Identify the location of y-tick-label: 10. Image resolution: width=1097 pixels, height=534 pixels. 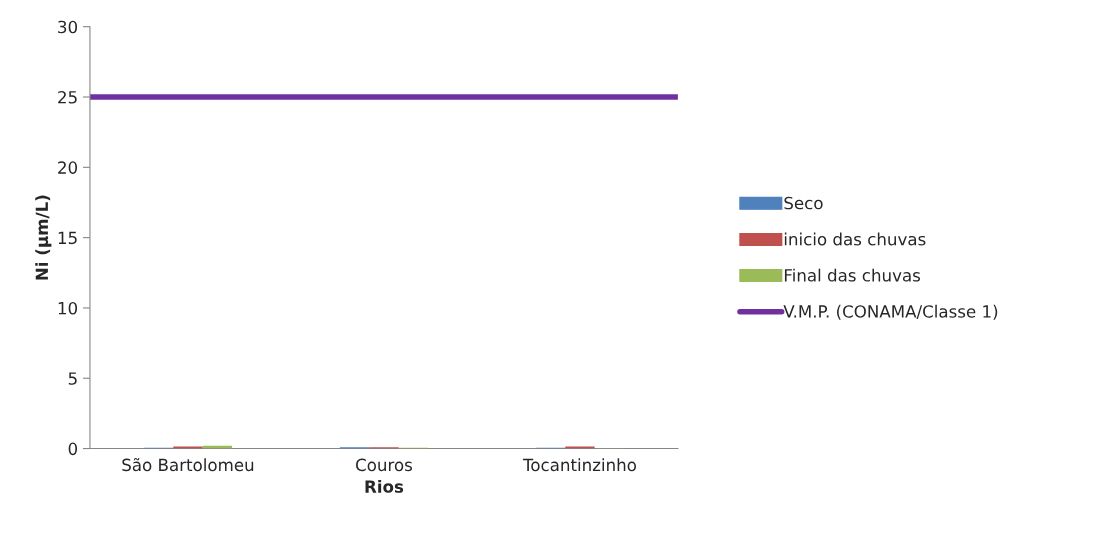
(68, 308).